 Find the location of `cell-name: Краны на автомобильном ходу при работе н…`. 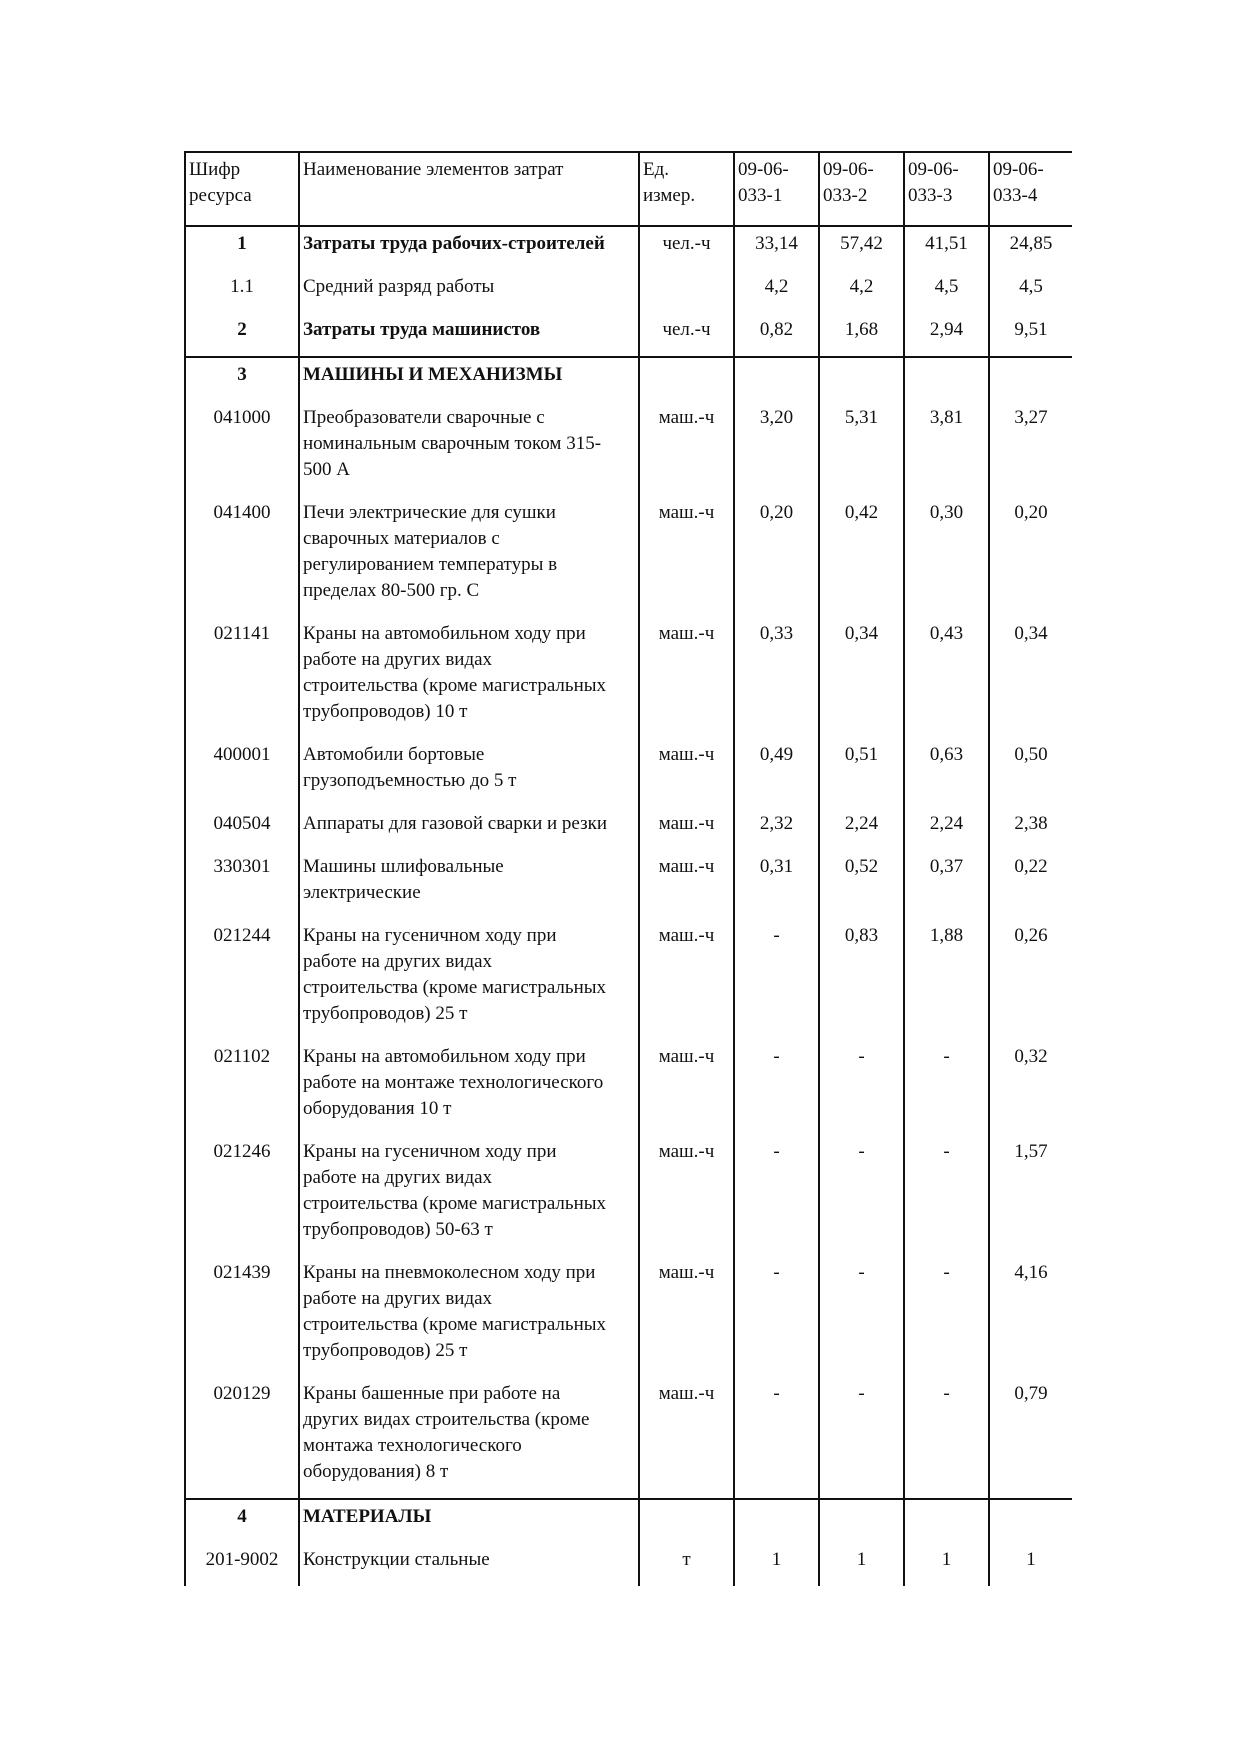

cell-name: Краны на автомобильном ходу при работе н… is located at coordinates (469, 677).